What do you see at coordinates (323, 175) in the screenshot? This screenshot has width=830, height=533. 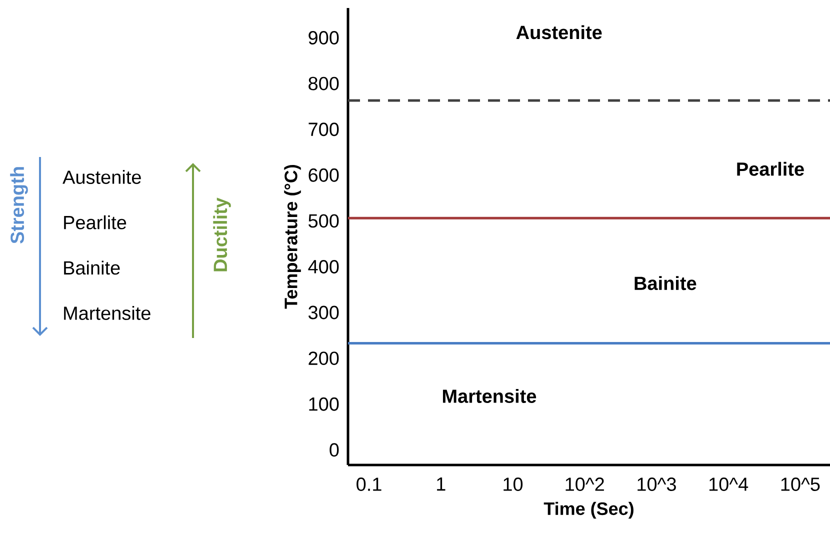 I see `y-tick-label: 600` at bounding box center [323, 175].